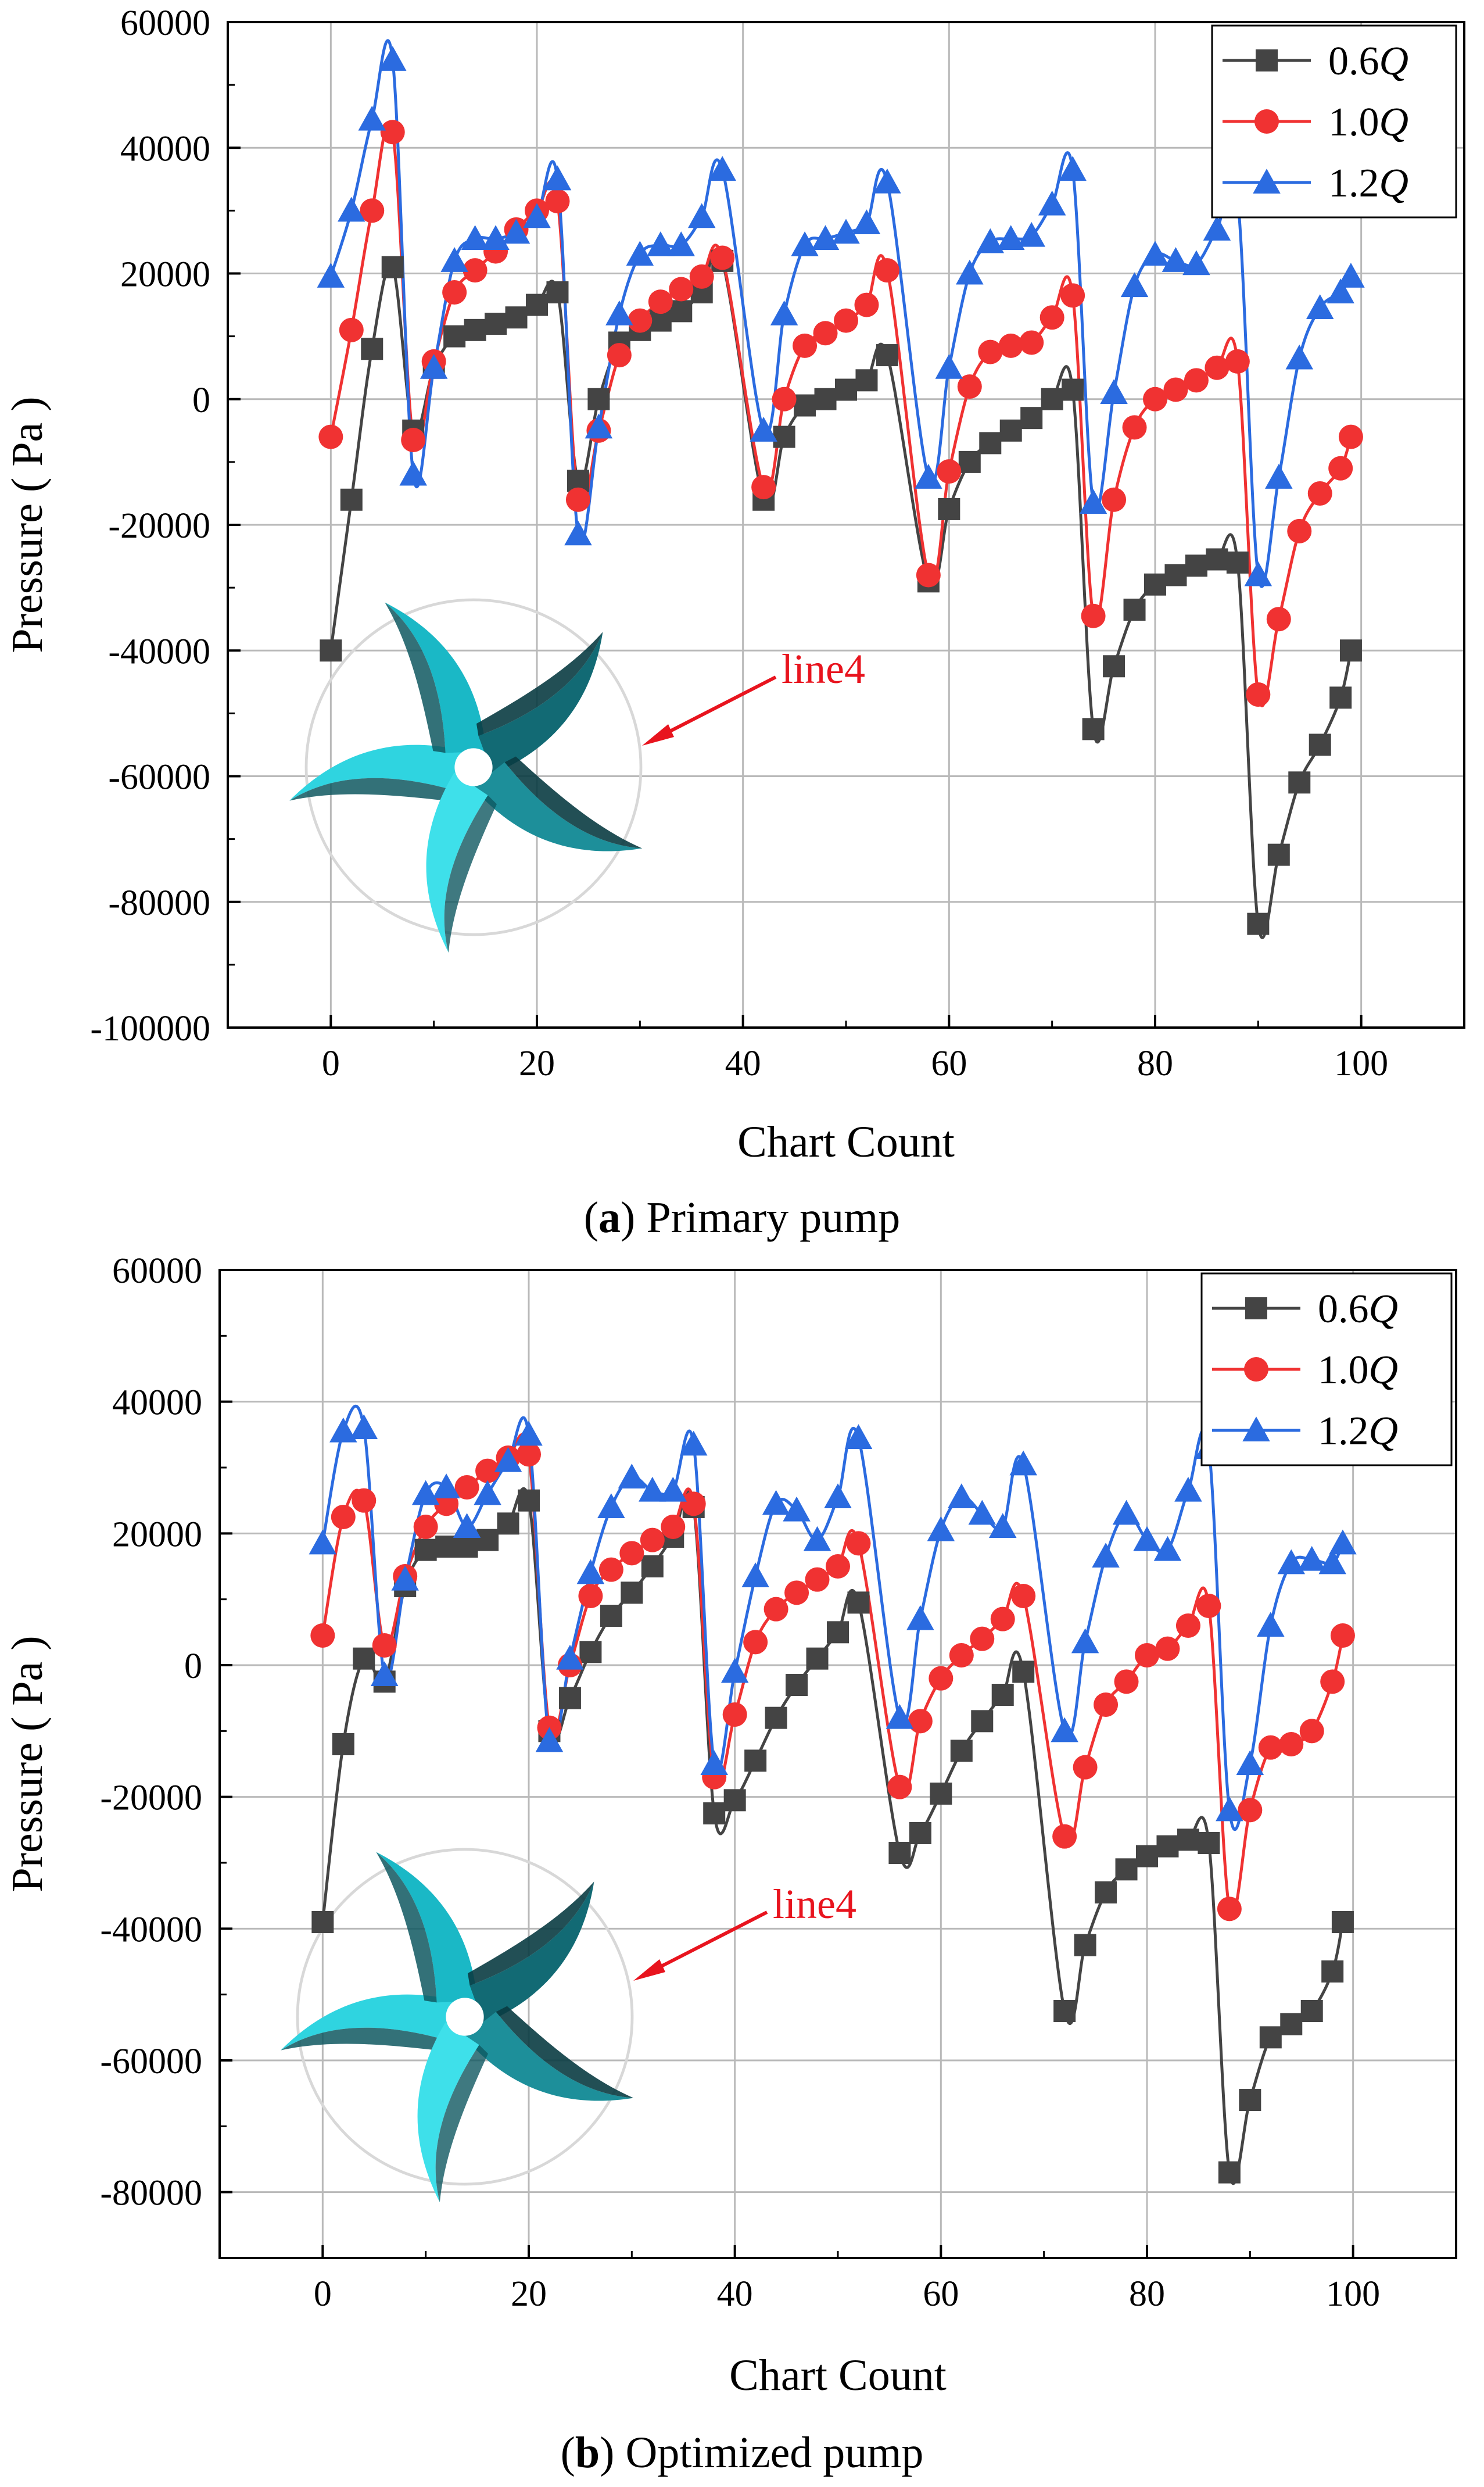 The height and width of the screenshot is (2487, 1484). What do you see at coordinates (159, 526) in the screenshot?
I see `y-tick-label: -20000` at bounding box center [159, 526].